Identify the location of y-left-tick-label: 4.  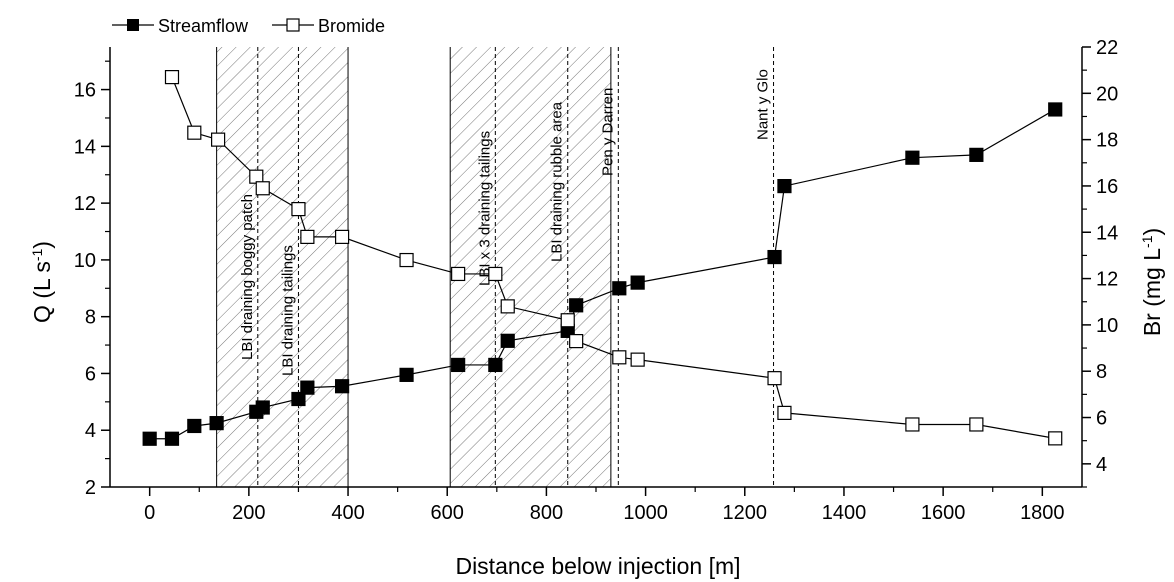
(90, 431).